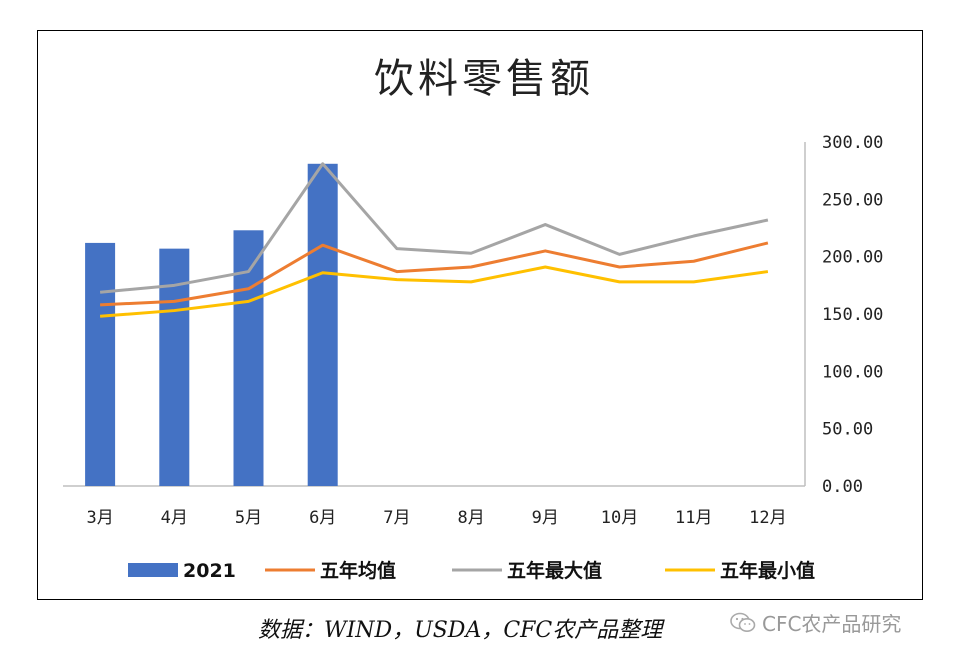 The height and width of the screenshot is (664, 968). I want to click on legend-label: 五年最小值, so click(767, 570).